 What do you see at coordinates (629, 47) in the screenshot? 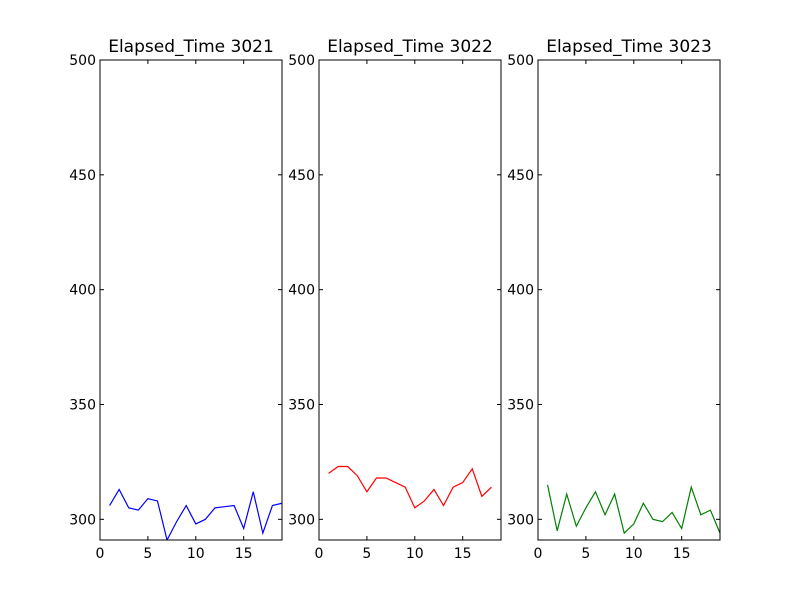
I see `chart-title-3: Elapsed_Time 3023` at bounding box center [629, 47].